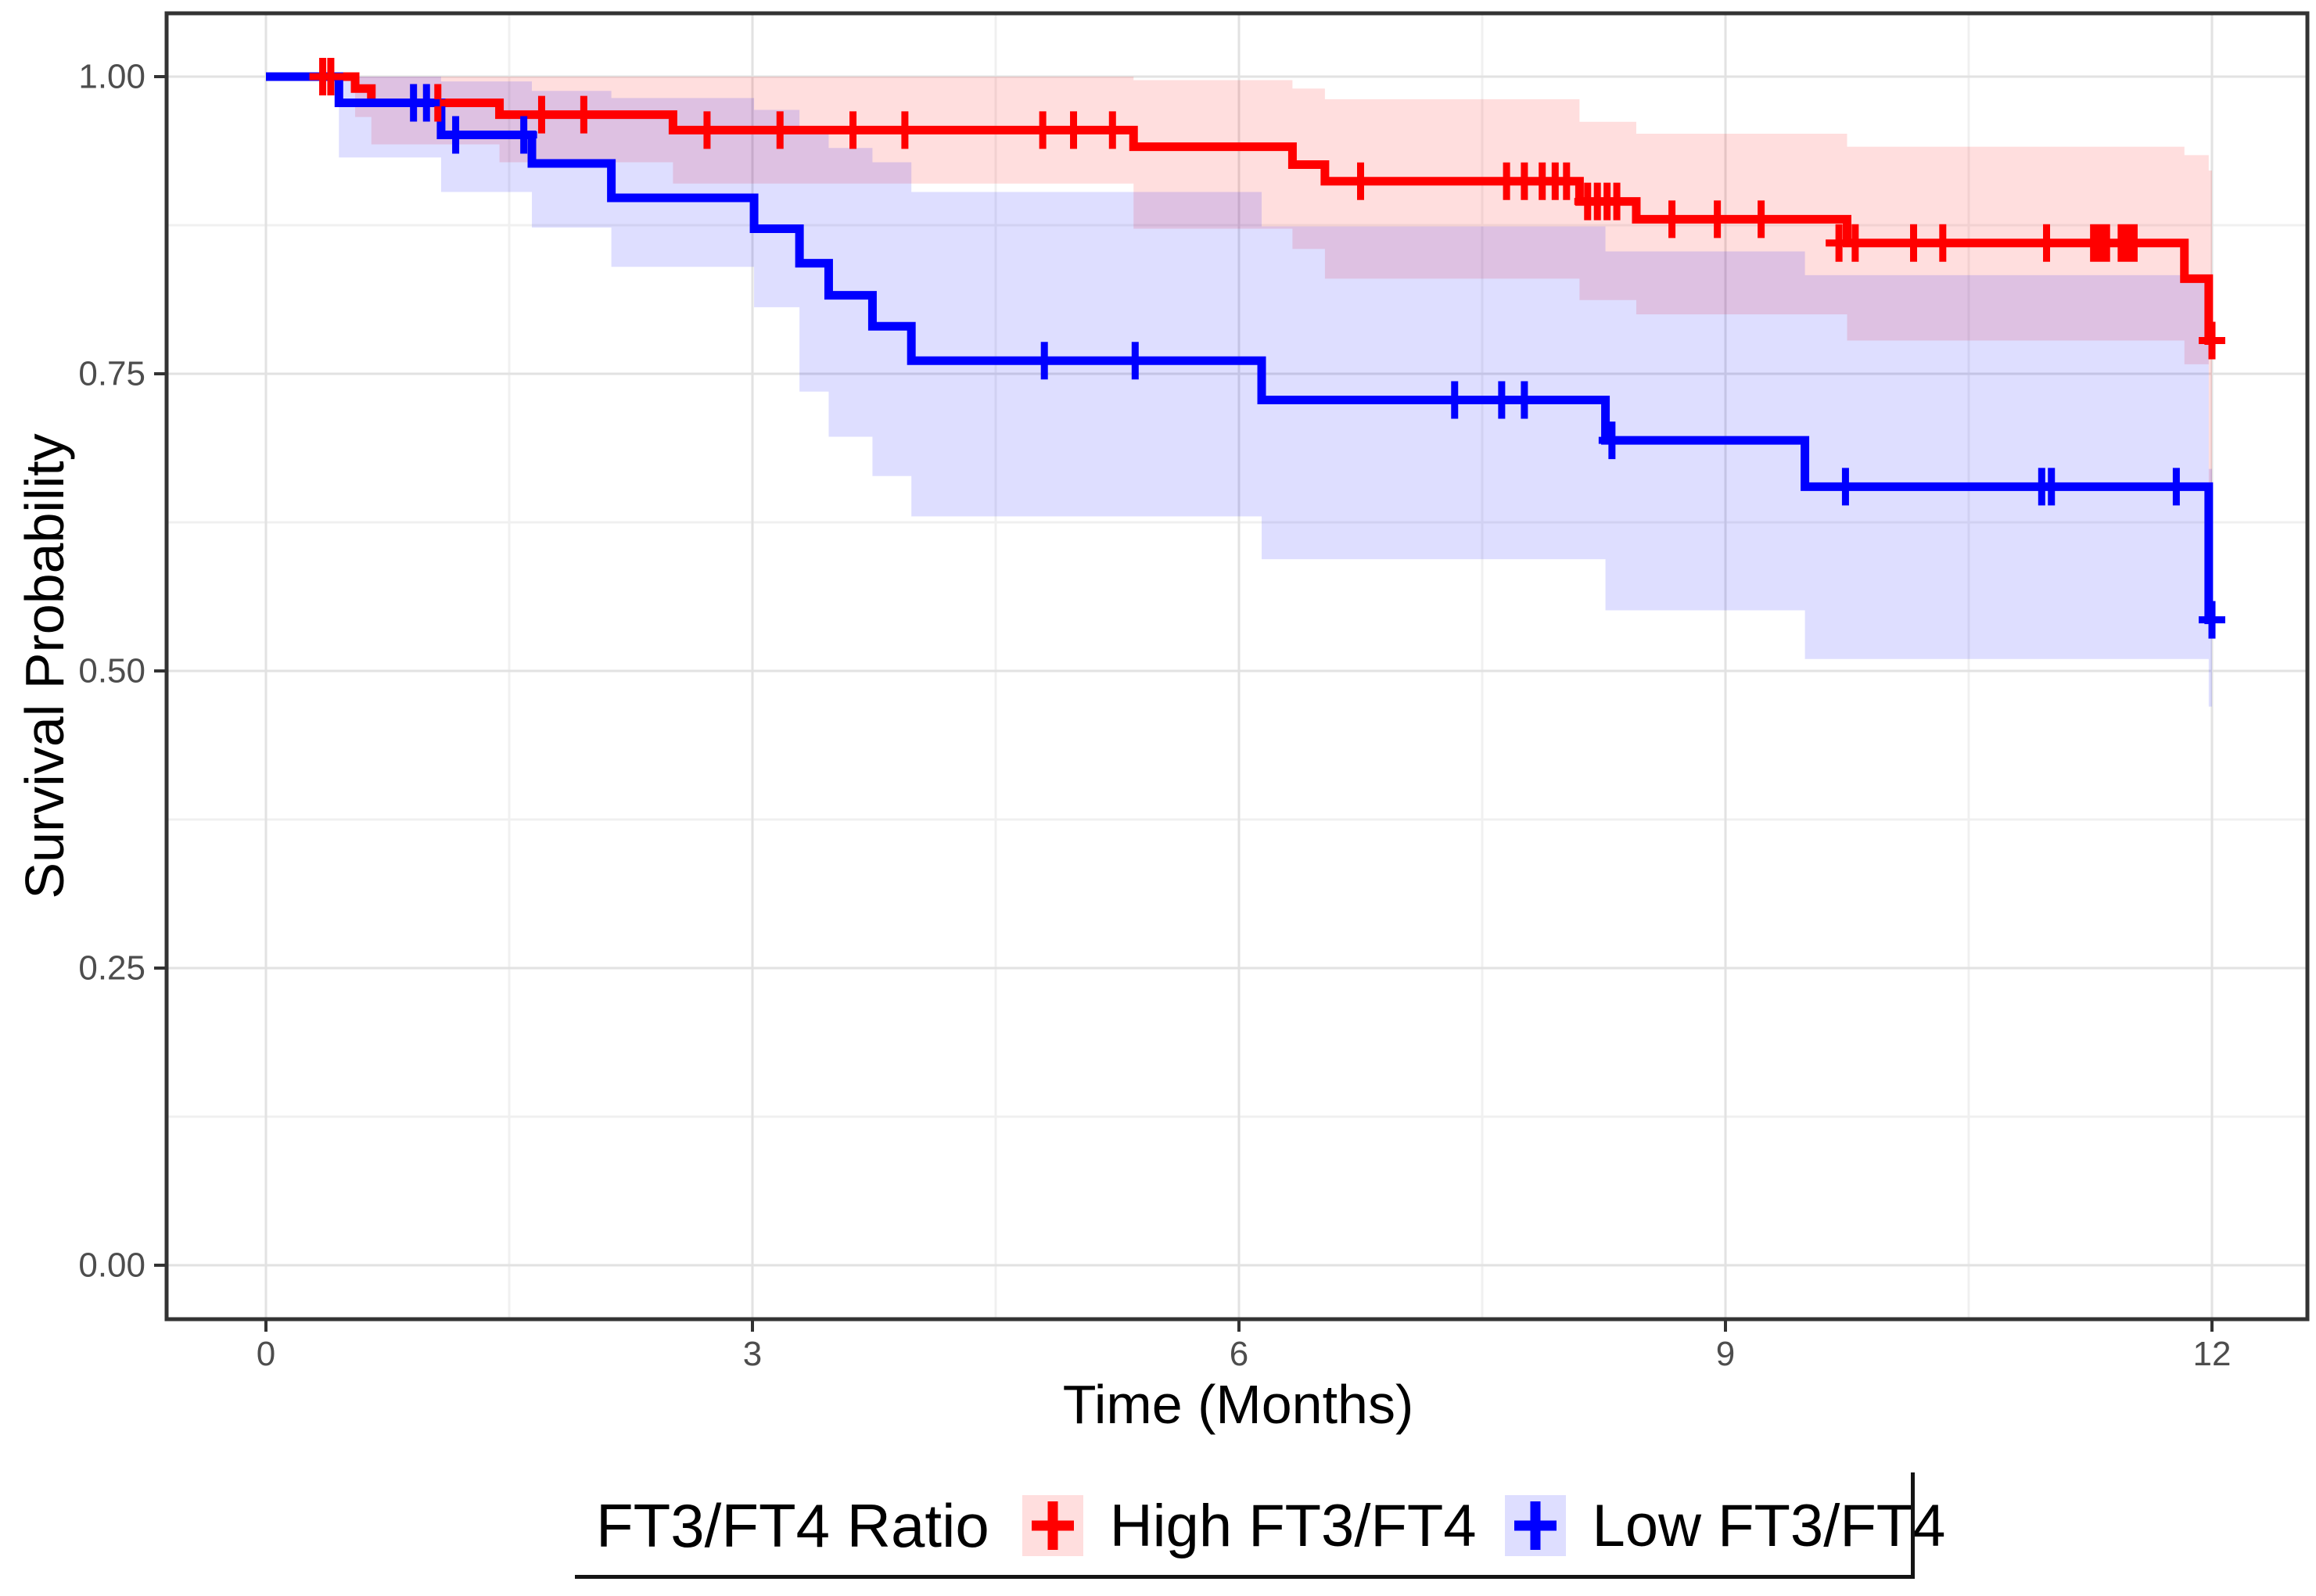 Image resolution: width=2316 pixels, height=1596 pixels. Describe the element at coordinates (2213, 1354) in the screenshot. I see `x-tick-label: 12` at that location.